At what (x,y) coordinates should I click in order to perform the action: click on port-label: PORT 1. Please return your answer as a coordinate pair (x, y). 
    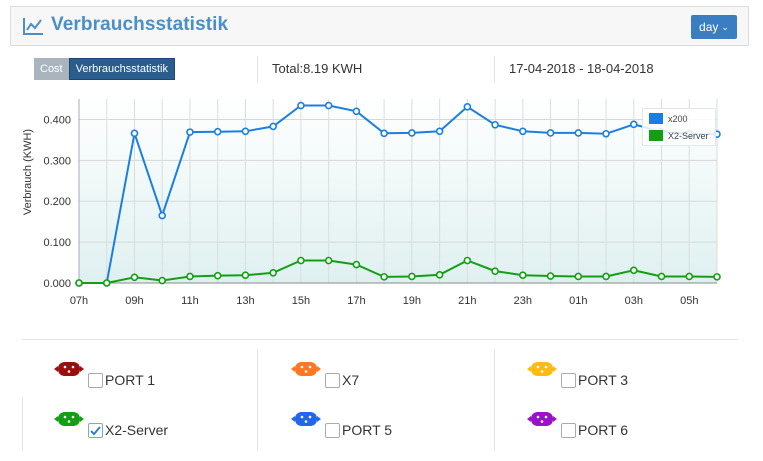
    Looking at the image, I should click on (130, 380).